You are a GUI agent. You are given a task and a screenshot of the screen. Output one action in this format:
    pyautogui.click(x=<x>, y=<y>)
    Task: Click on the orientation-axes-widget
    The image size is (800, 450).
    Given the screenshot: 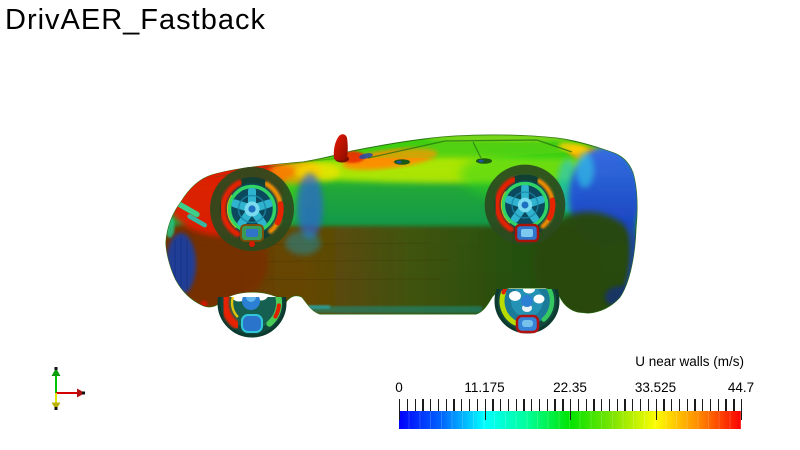 What is the action you would take?
    pyautogui.click(x=68, y=388)
    